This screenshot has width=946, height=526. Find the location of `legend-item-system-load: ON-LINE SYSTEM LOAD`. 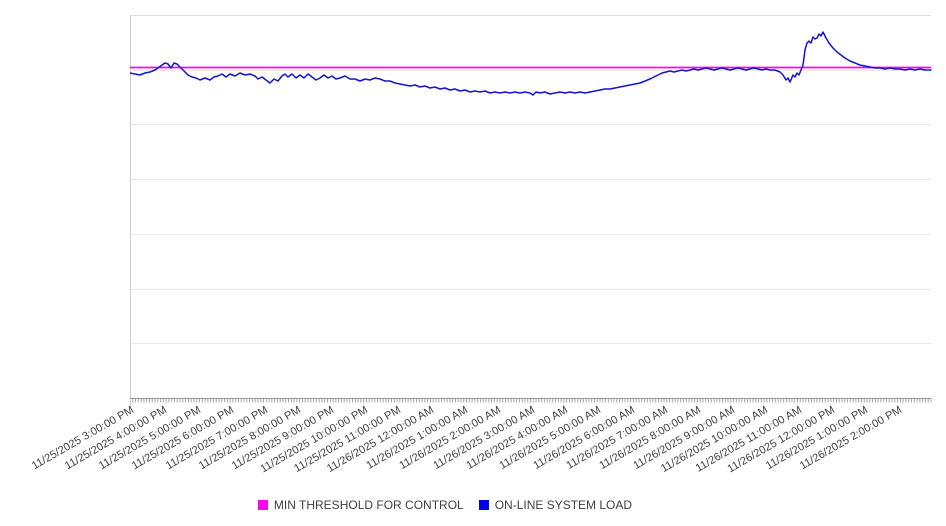

legend-item-system-load: ON-LINE SYSTEM LOAD is located at coordinates (555, 505).